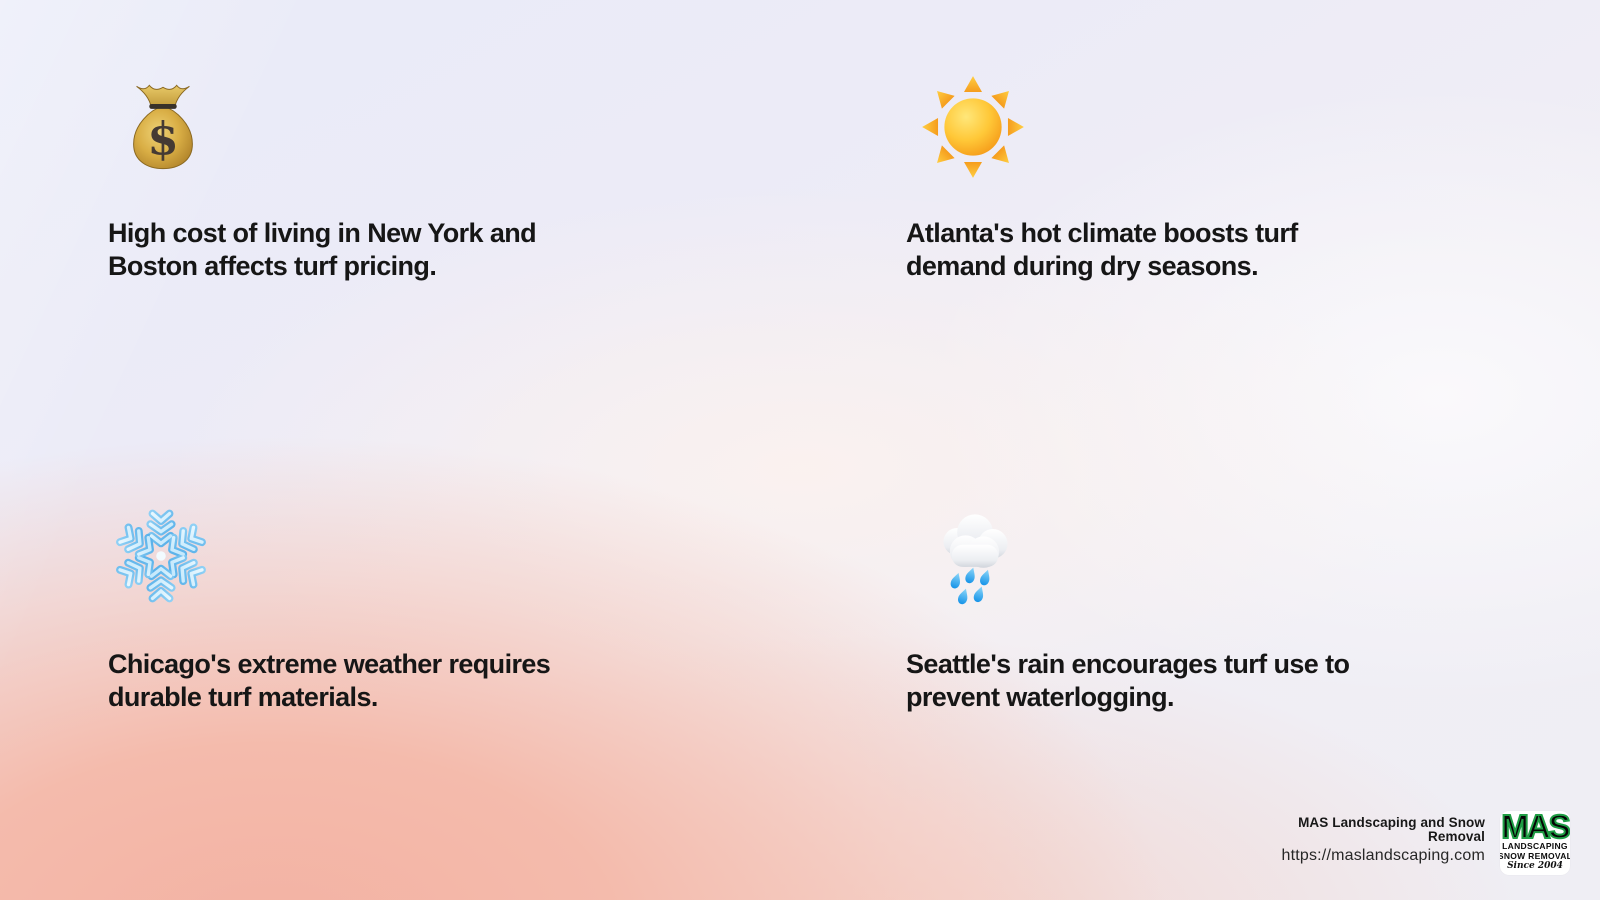 This screenshot has height=900, width=1600. What do you see at coordinates (161, 556) in the screenshot?
I see `snowflake-icon` at bounding box center [161, 556].